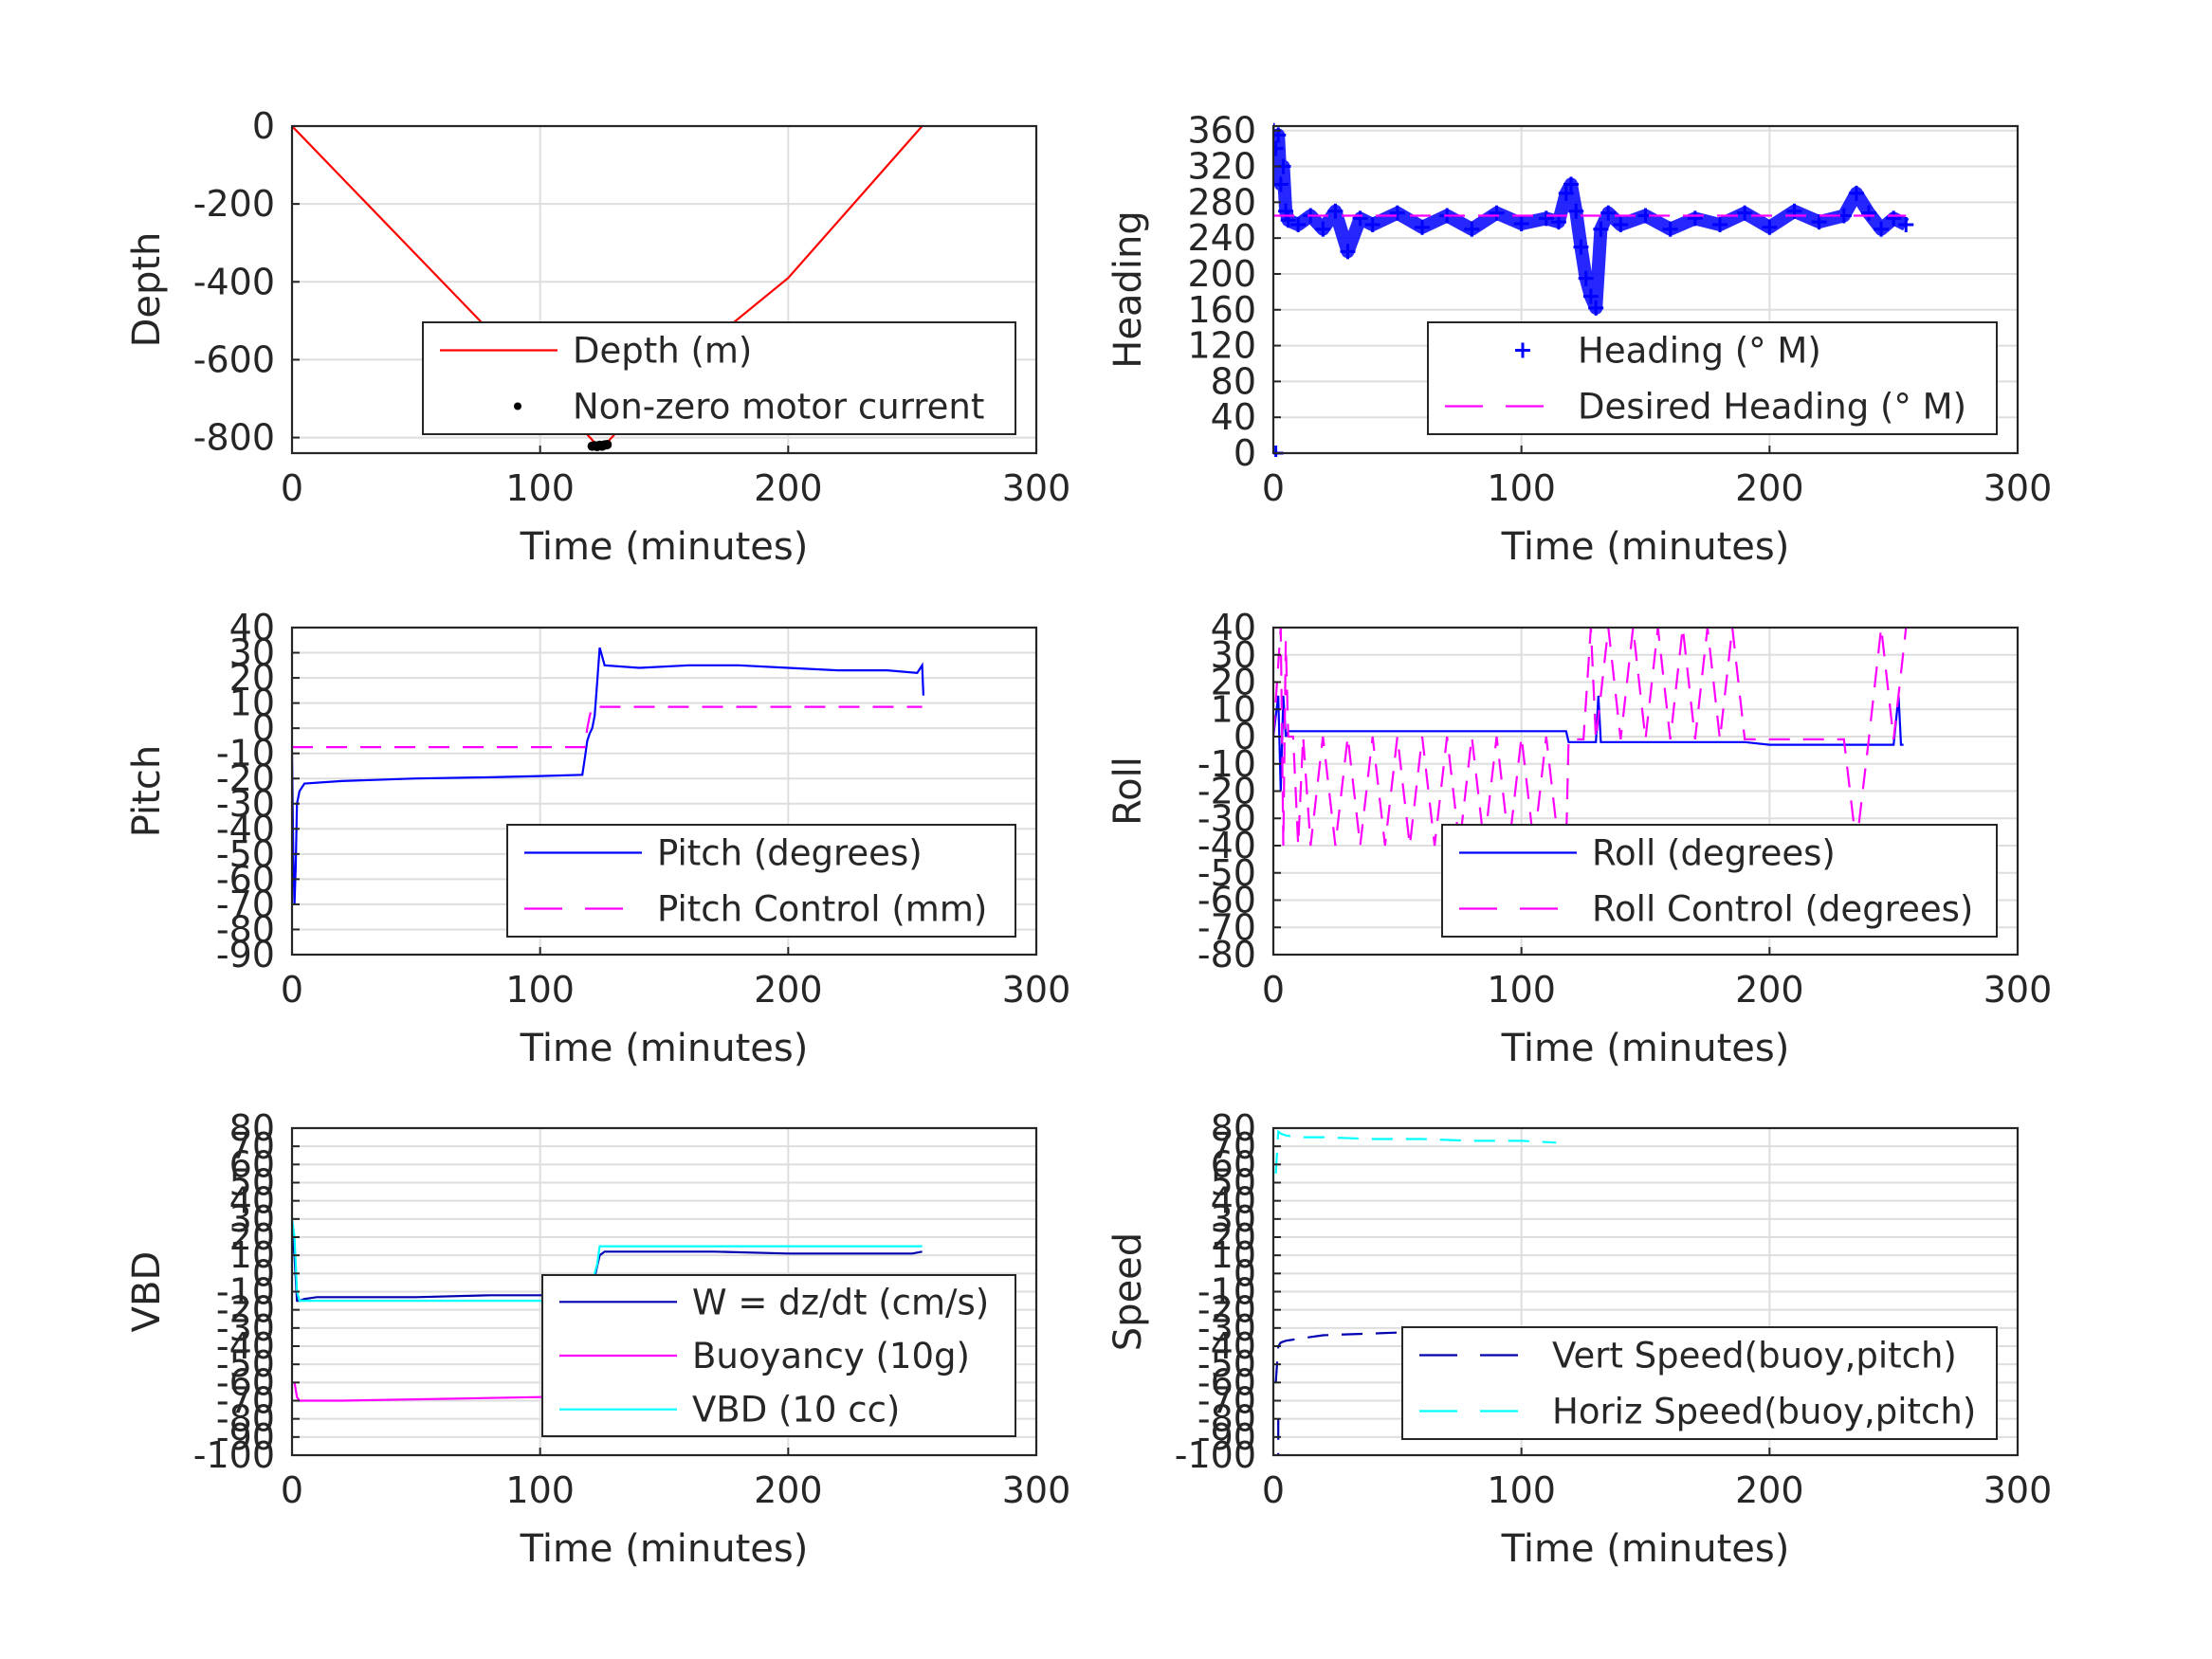  I want to click on heading-y-tick-label: 0, so click(1245, 453).